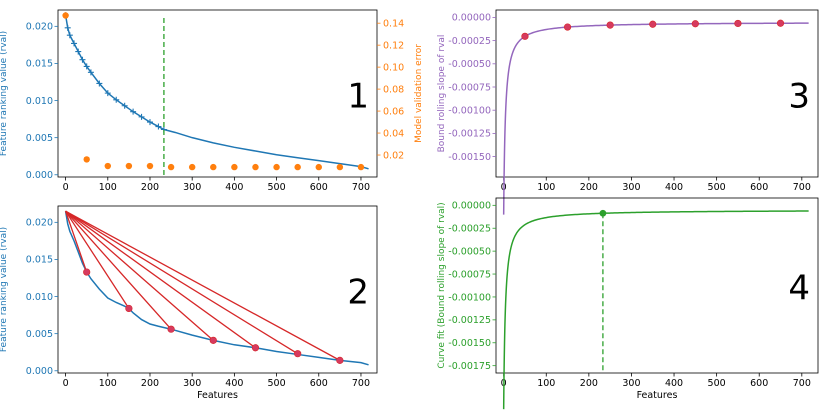 This screenshot has width=830, height=415. Describe the element at coordinates (358, 97) in the screenshot. I see `panel-number-label: 1` at that location.